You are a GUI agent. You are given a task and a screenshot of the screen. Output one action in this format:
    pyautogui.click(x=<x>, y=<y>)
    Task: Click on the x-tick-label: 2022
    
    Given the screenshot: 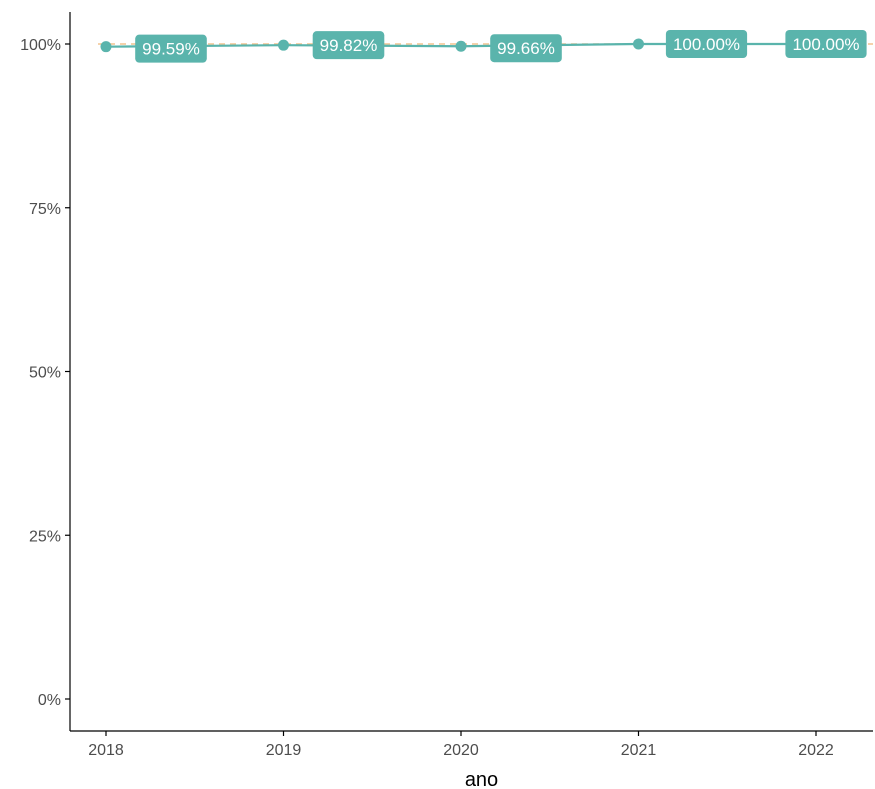 What is the action you would take?
    pyautogui.click(x=816, y=750)
    